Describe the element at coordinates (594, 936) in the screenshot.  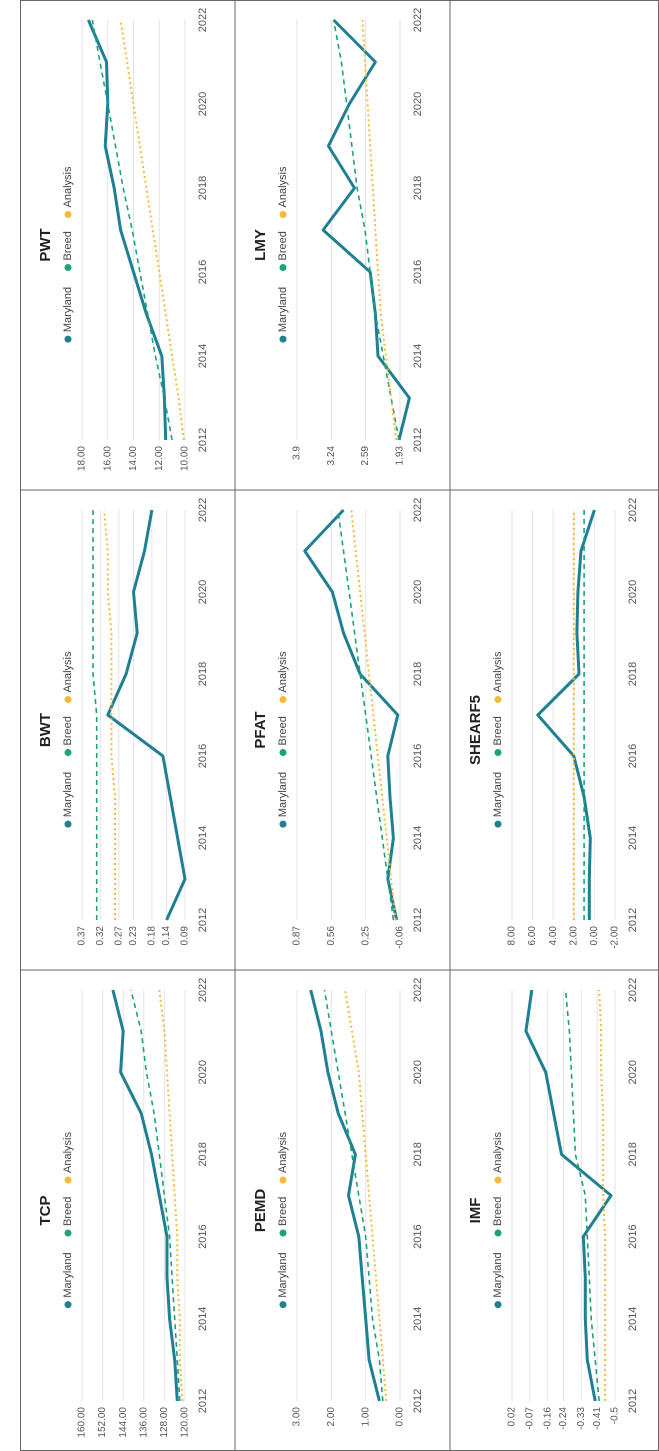
I see `y-tick-label: 0.00` at that location.